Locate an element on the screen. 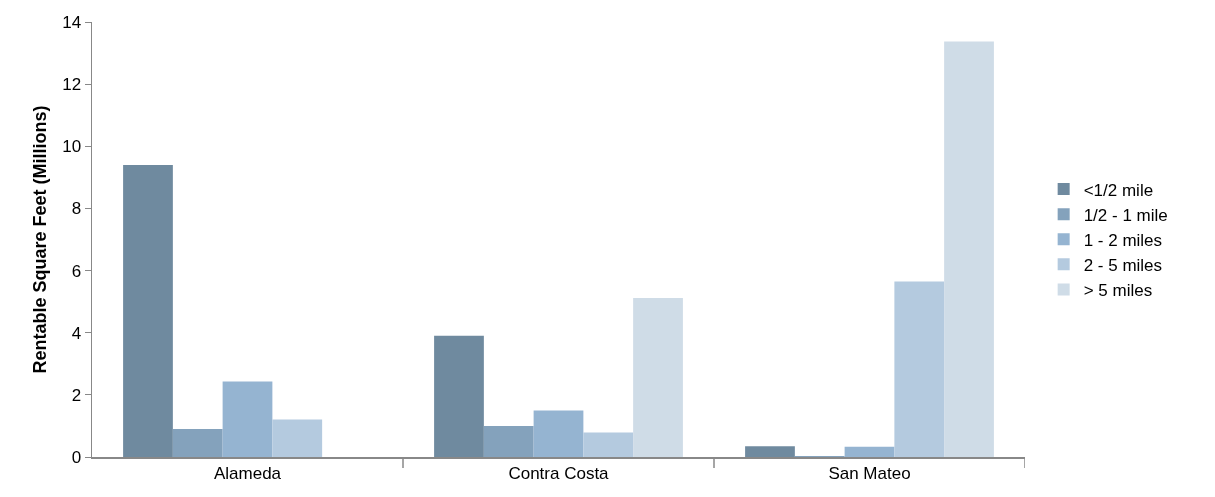  x-tick-label: Contra Costa is located at coordinates (559, 473).